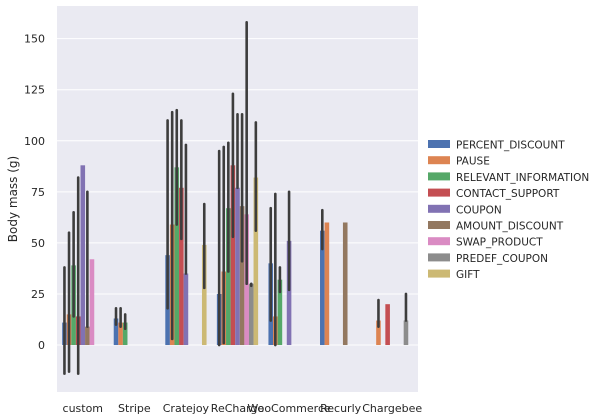 The width and height of the screenshot is (606, 420). I want to click on legend-label: CONTACT_SUPPORT, so click(508, 194).